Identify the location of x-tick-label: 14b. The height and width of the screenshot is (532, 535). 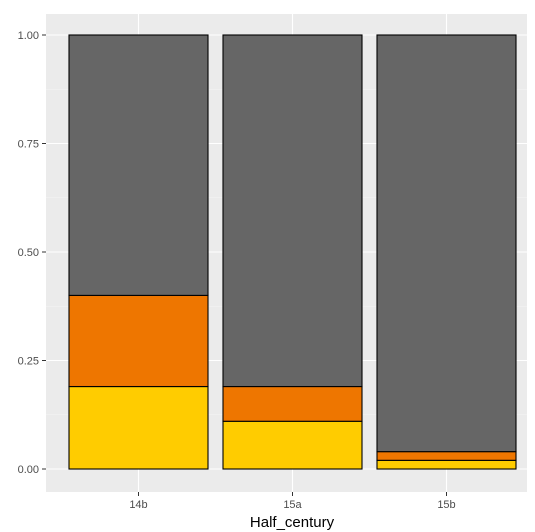
(138, 505).